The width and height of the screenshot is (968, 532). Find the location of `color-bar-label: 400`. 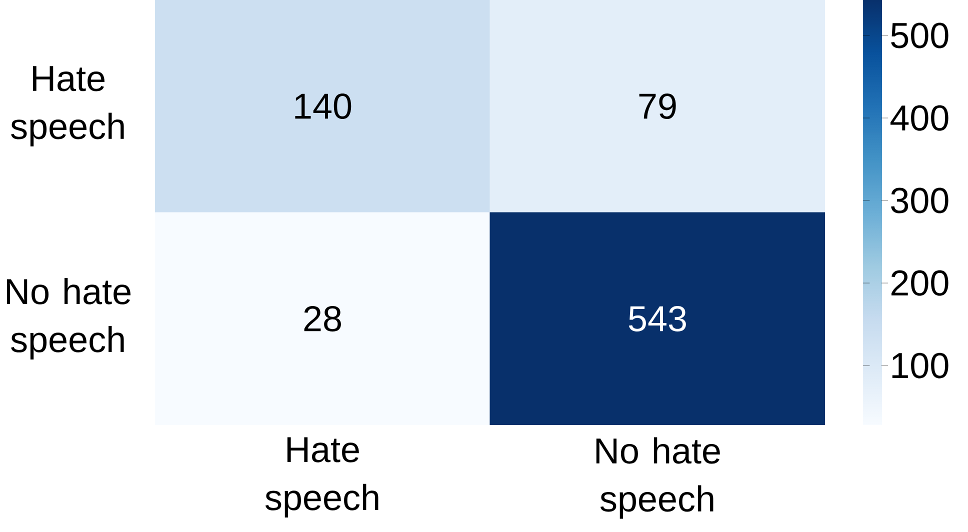

color-bar-label: 400 is located at coordinates (919, 118).